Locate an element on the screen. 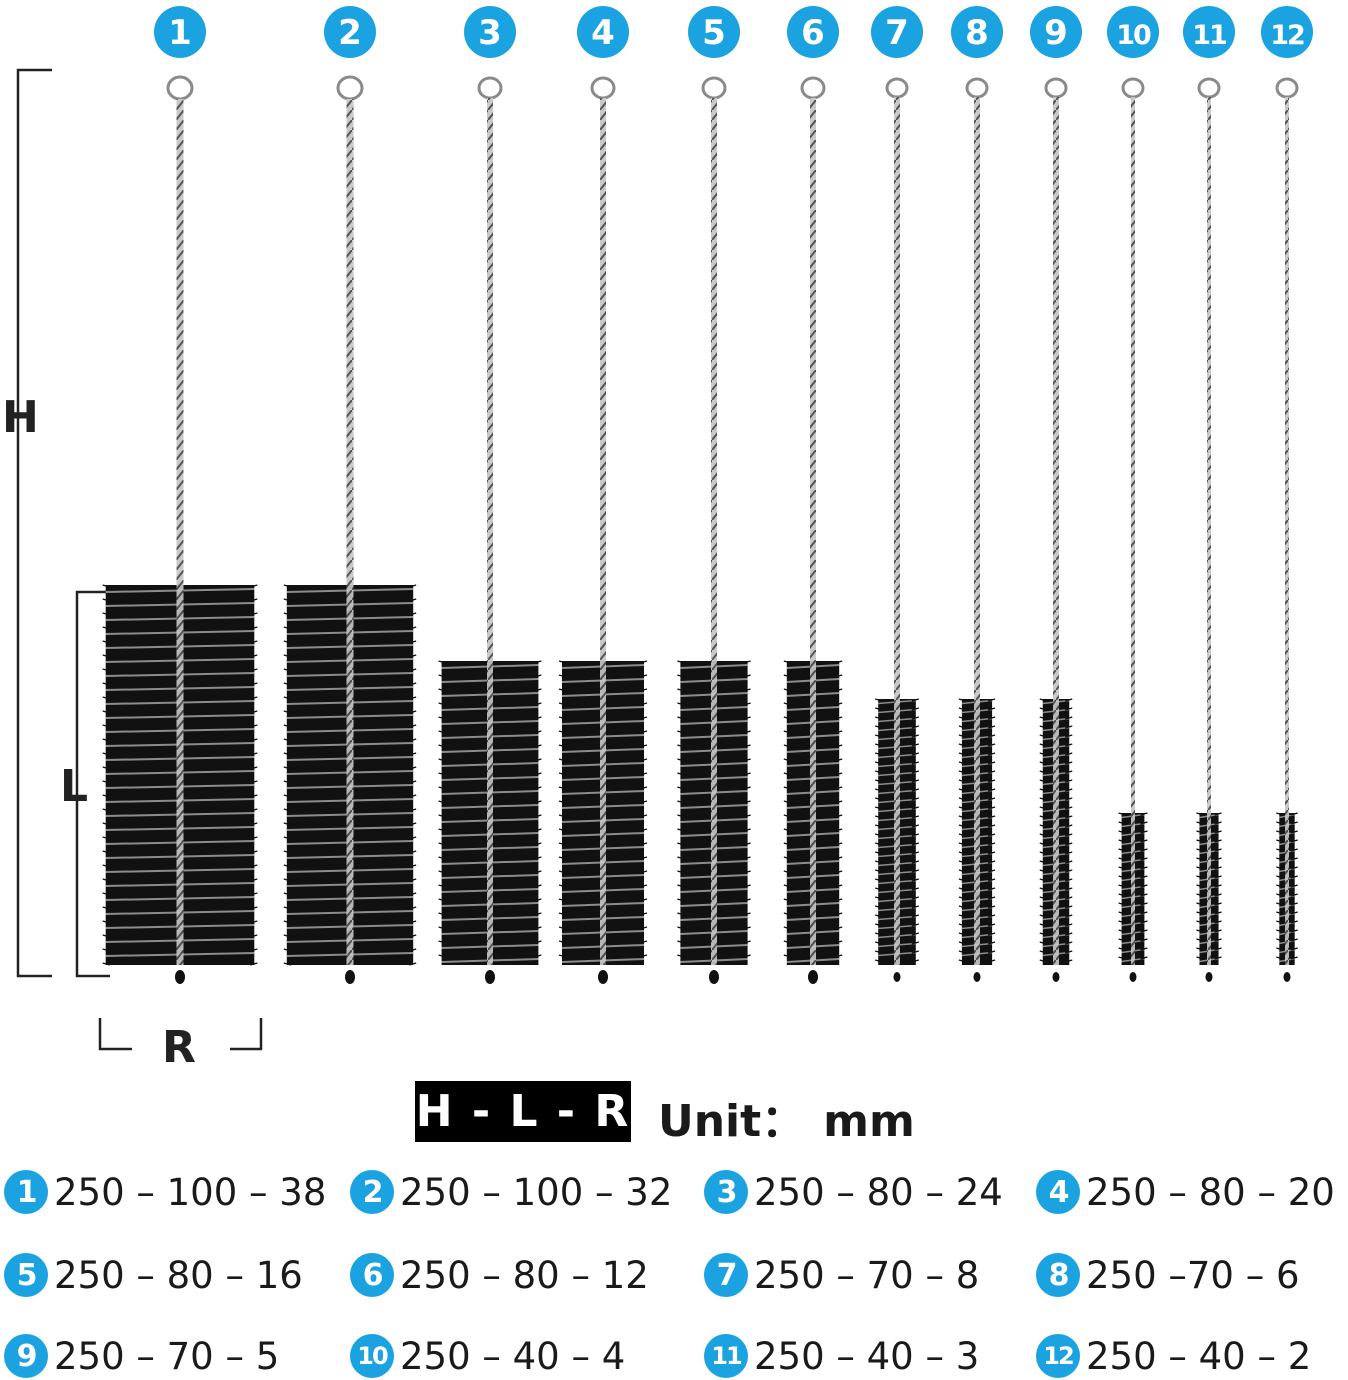 This screenshot has height=1380, width=1348. spec-number-badge: 8 is located at coordinates (1058, 1275).